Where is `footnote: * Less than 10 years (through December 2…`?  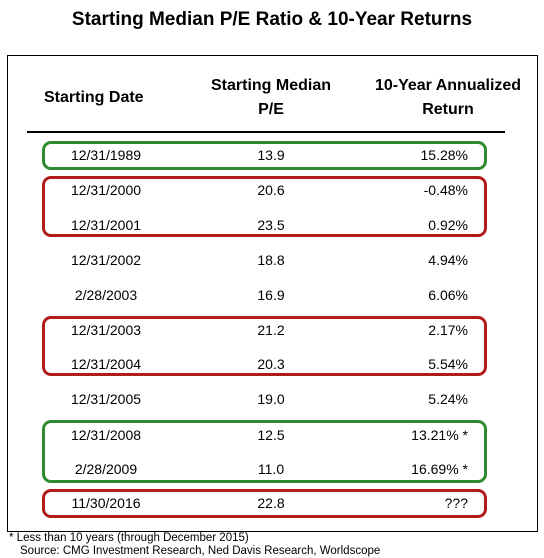 footnote: * Less than 10 years (through December 2… is located at coordinates (129, 538).